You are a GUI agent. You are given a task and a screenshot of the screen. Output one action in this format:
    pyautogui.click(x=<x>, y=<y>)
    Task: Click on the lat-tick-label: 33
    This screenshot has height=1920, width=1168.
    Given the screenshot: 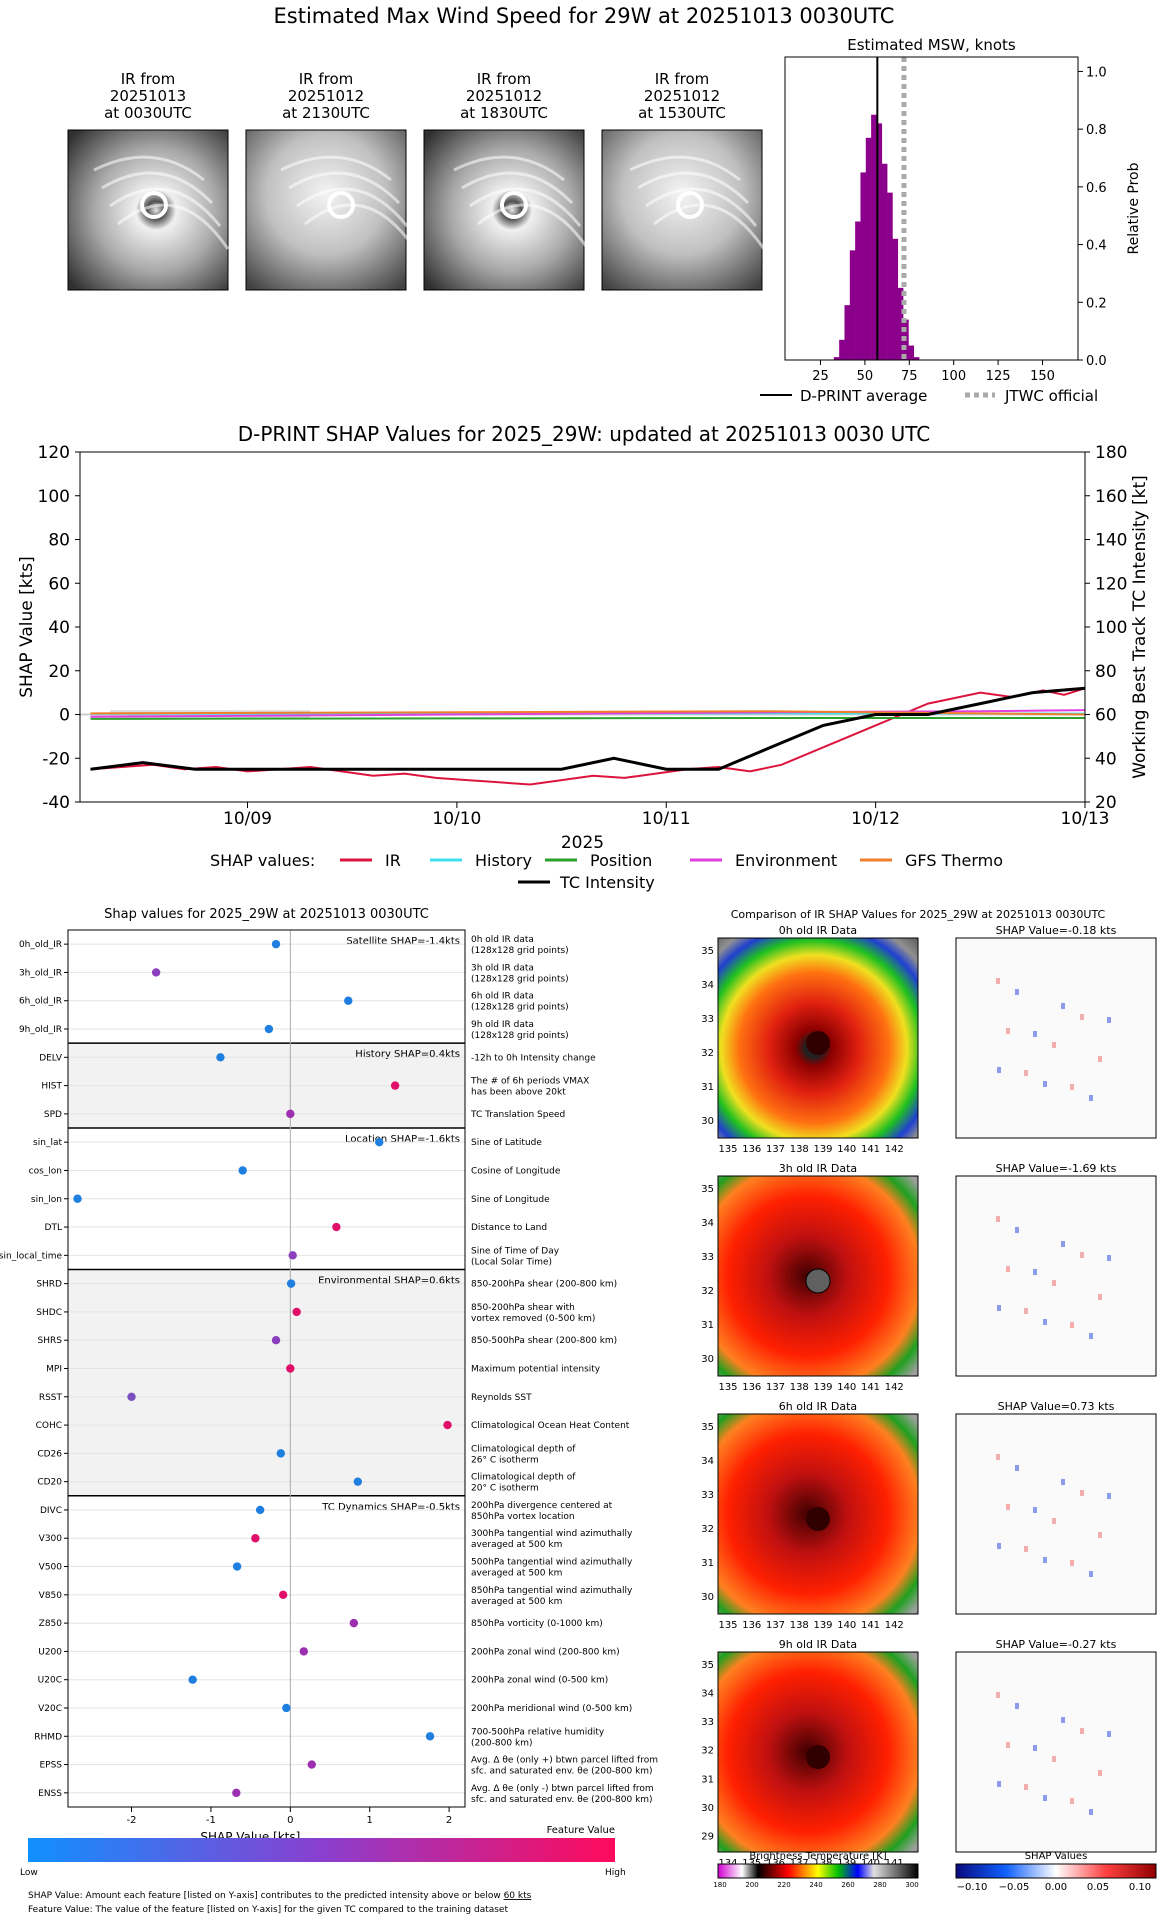 What is the action you would take?
    pyautogui.click(x=707, y=1495)
    